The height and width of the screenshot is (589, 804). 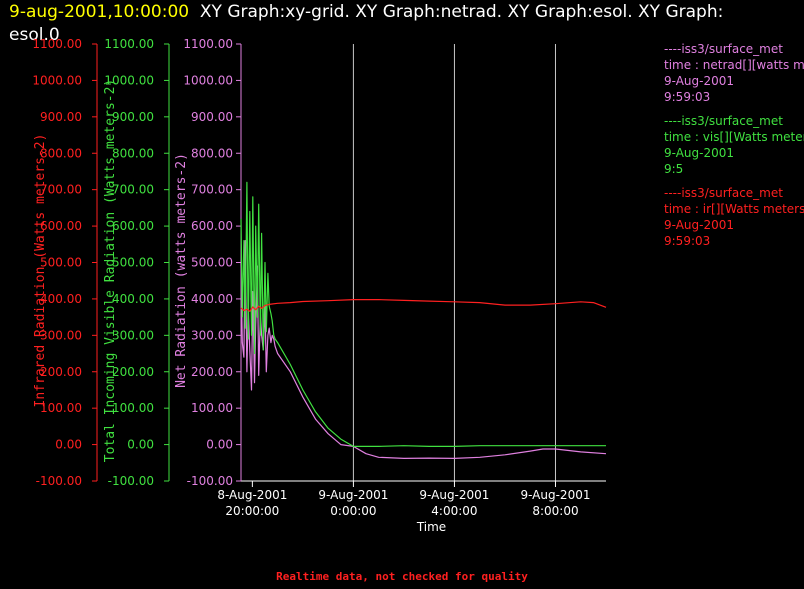 What do you see at coordinates (687, 97) in the screenshot?
I see `legend-entry-0-line4: 9:59:03` at bounding box center [687, 97].